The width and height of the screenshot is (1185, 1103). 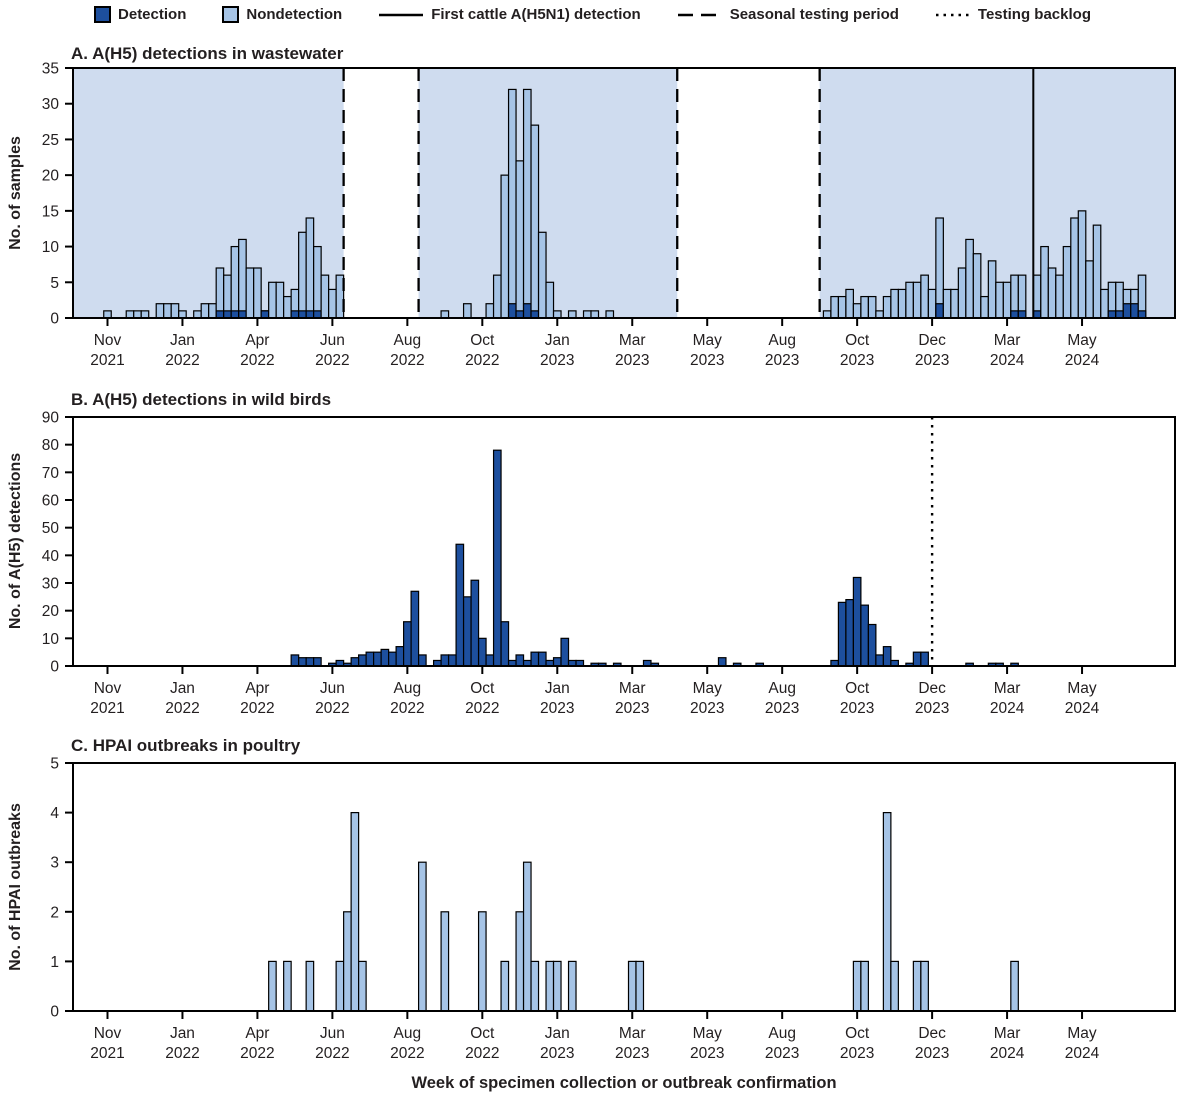 What do you see at coordinates (408, 688) in the screenshot?
I see `x-tick-month: Aug` at bounding box center [408, 688].